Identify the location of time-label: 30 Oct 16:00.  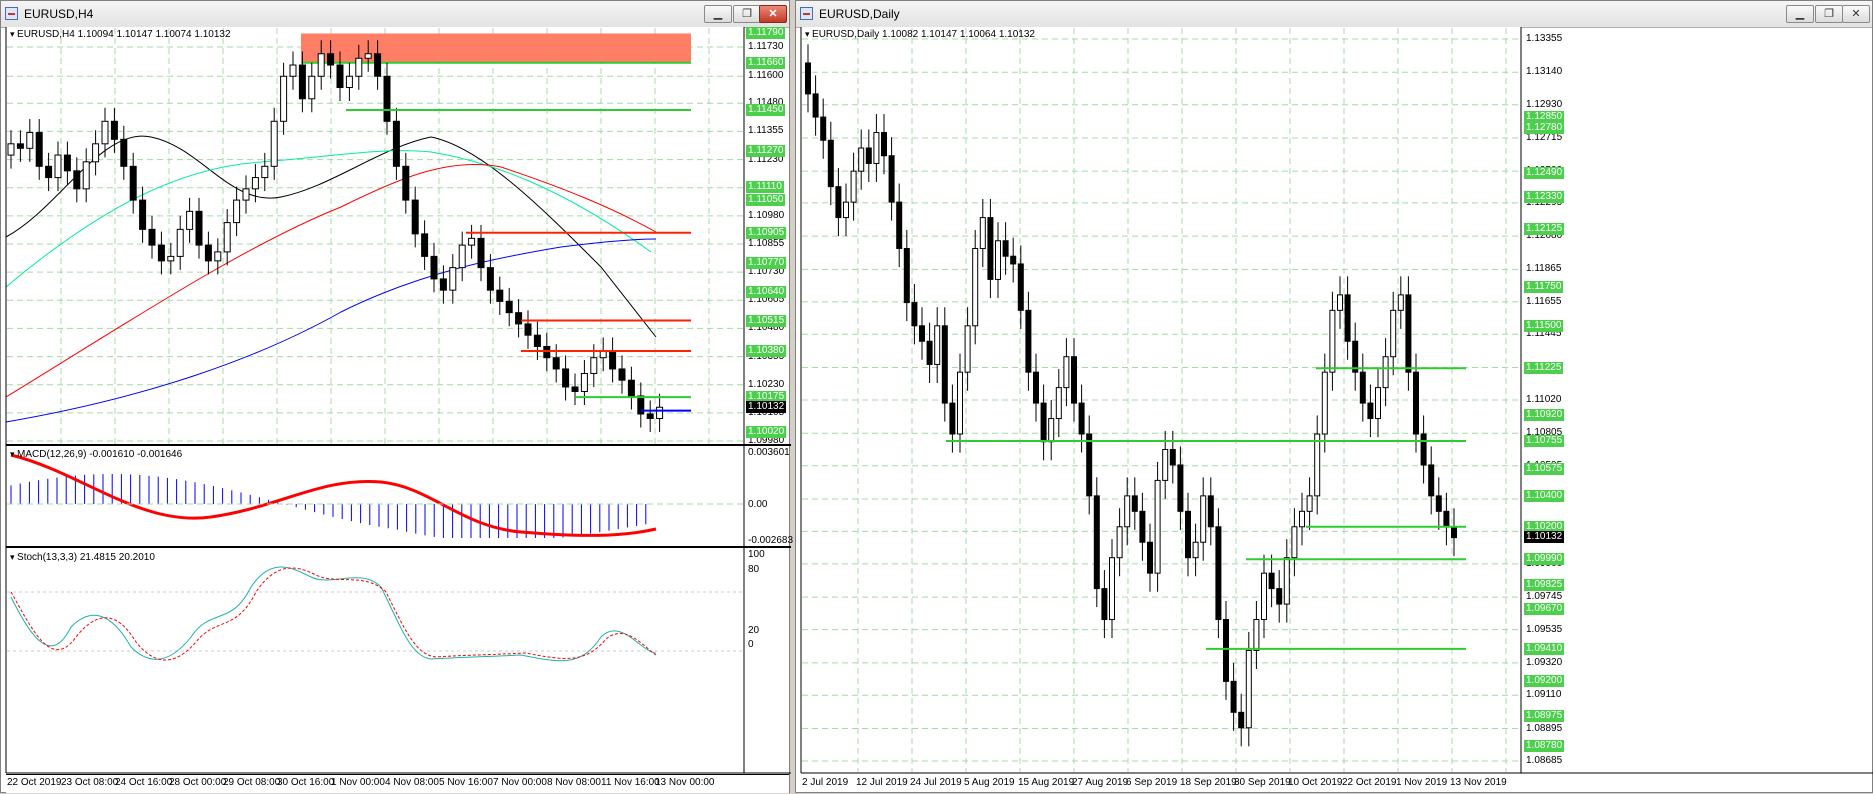
(306, 782).